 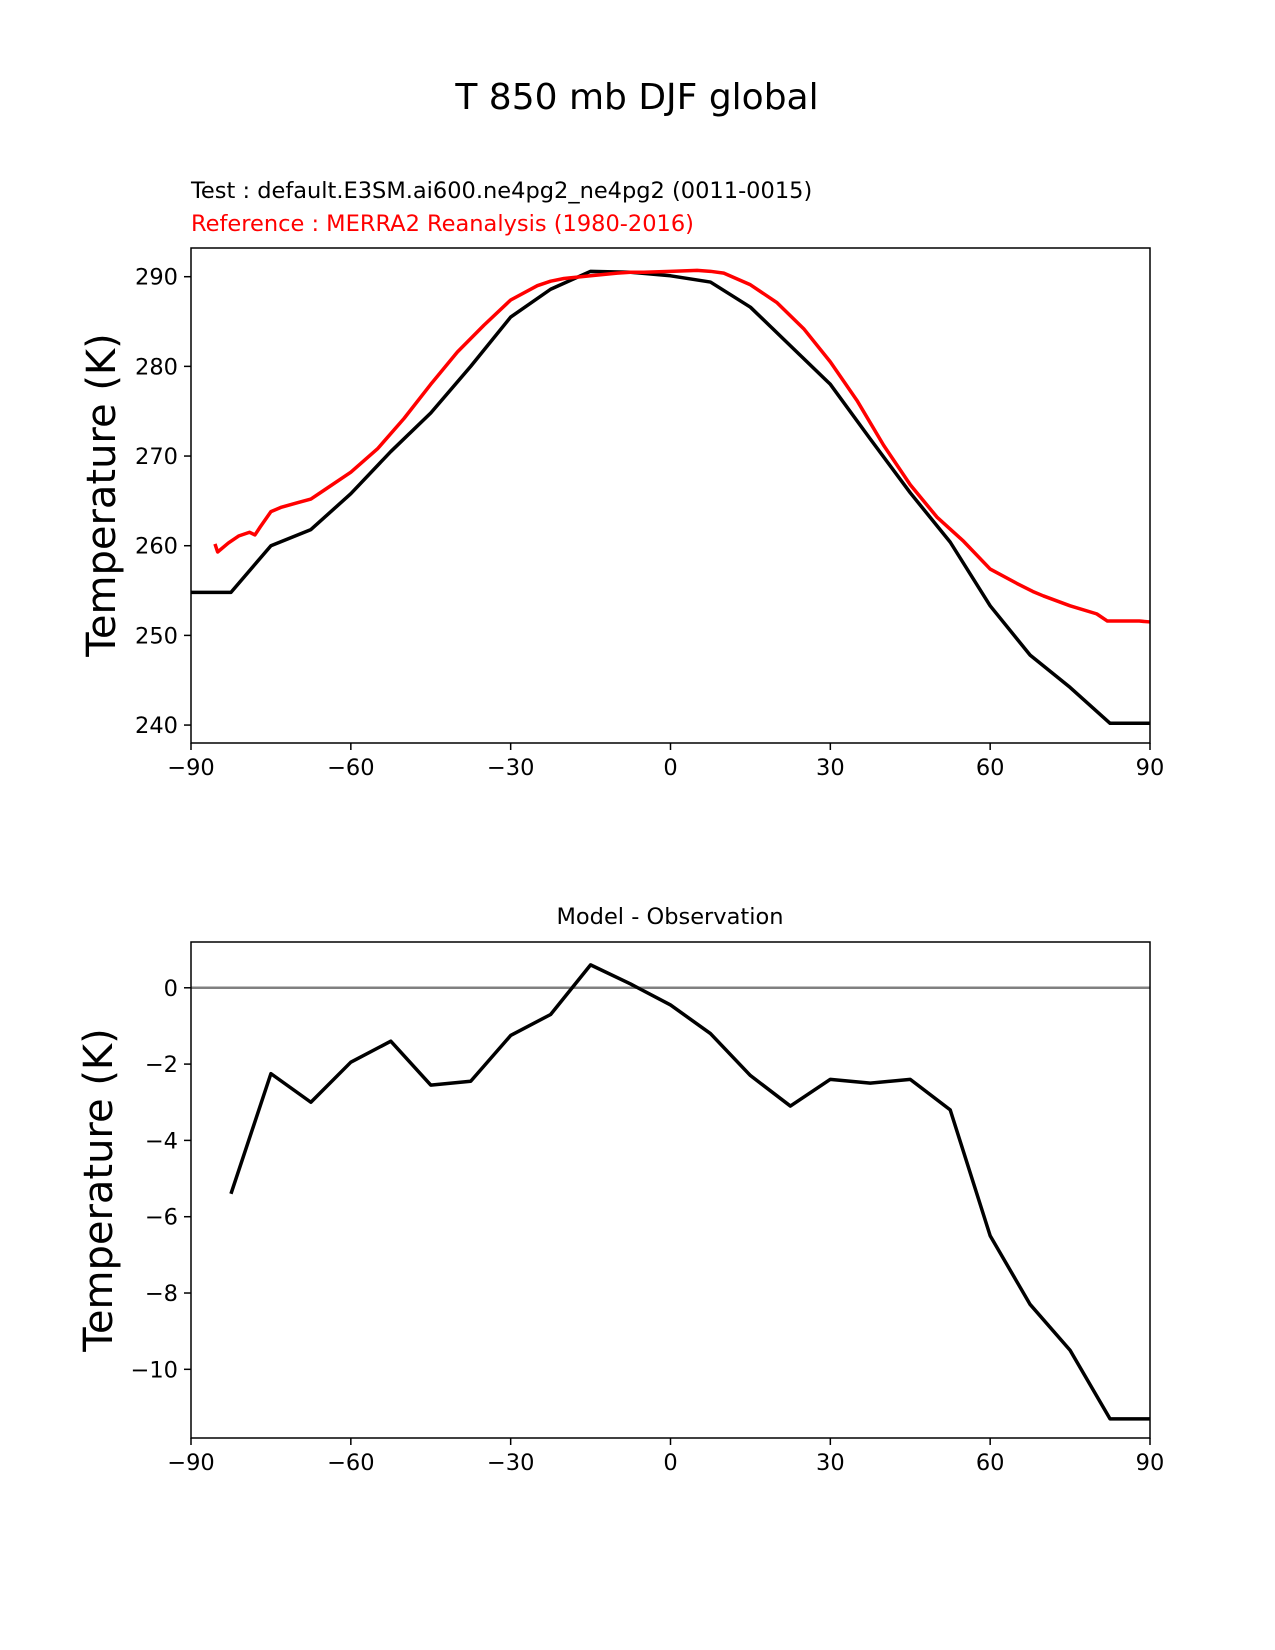 What do you see at coordinates (156, 547) in the screenshot?
I see `top-y-tick-label: 260` at bounding box center [156, 547].